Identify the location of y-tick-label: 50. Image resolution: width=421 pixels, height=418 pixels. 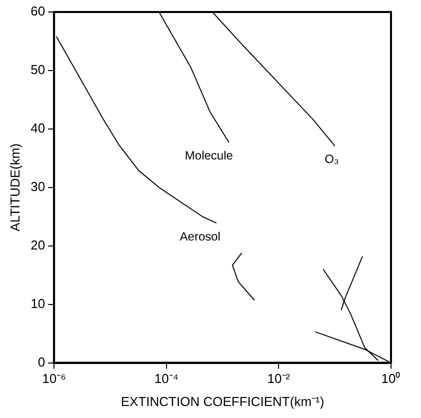
(38, 70).